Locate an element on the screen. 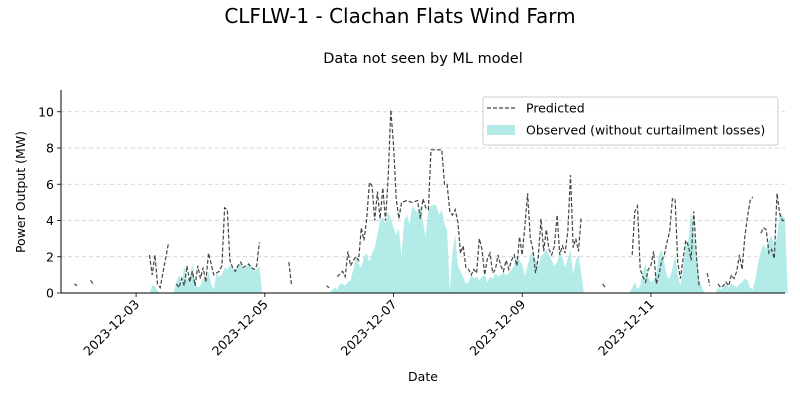  chart-title: CLFLW-1 - Clachan Flats Wind Farm is located at coordinates (399, 16).